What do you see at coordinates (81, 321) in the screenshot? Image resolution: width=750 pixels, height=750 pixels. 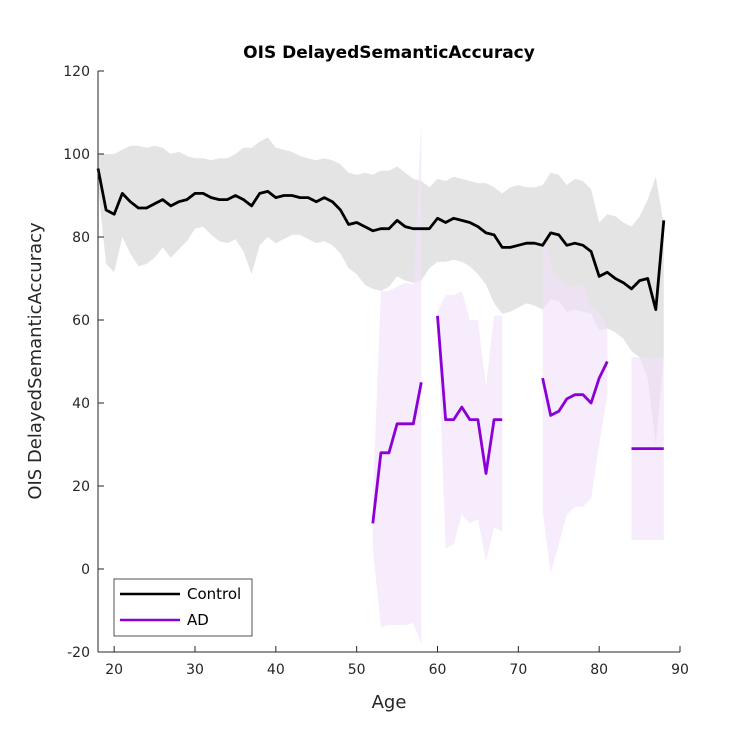 I see `y-tick-label: 60` at bounding box center [81, 321].